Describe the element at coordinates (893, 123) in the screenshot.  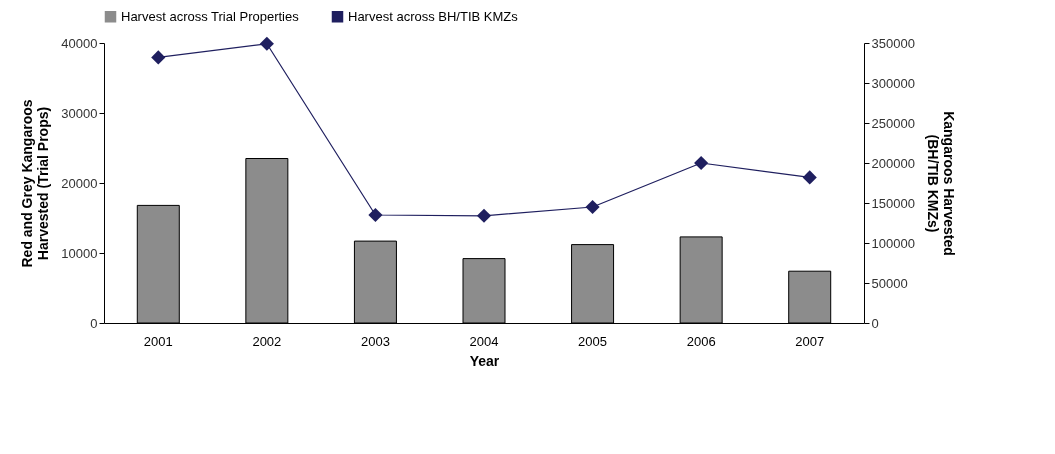
I see `y2-tick-label: 250000` at that location.